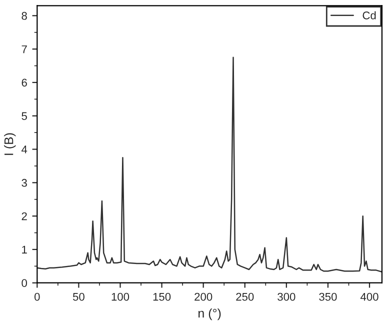  I want to click on y-tick-label: 1, so click(24, 250).